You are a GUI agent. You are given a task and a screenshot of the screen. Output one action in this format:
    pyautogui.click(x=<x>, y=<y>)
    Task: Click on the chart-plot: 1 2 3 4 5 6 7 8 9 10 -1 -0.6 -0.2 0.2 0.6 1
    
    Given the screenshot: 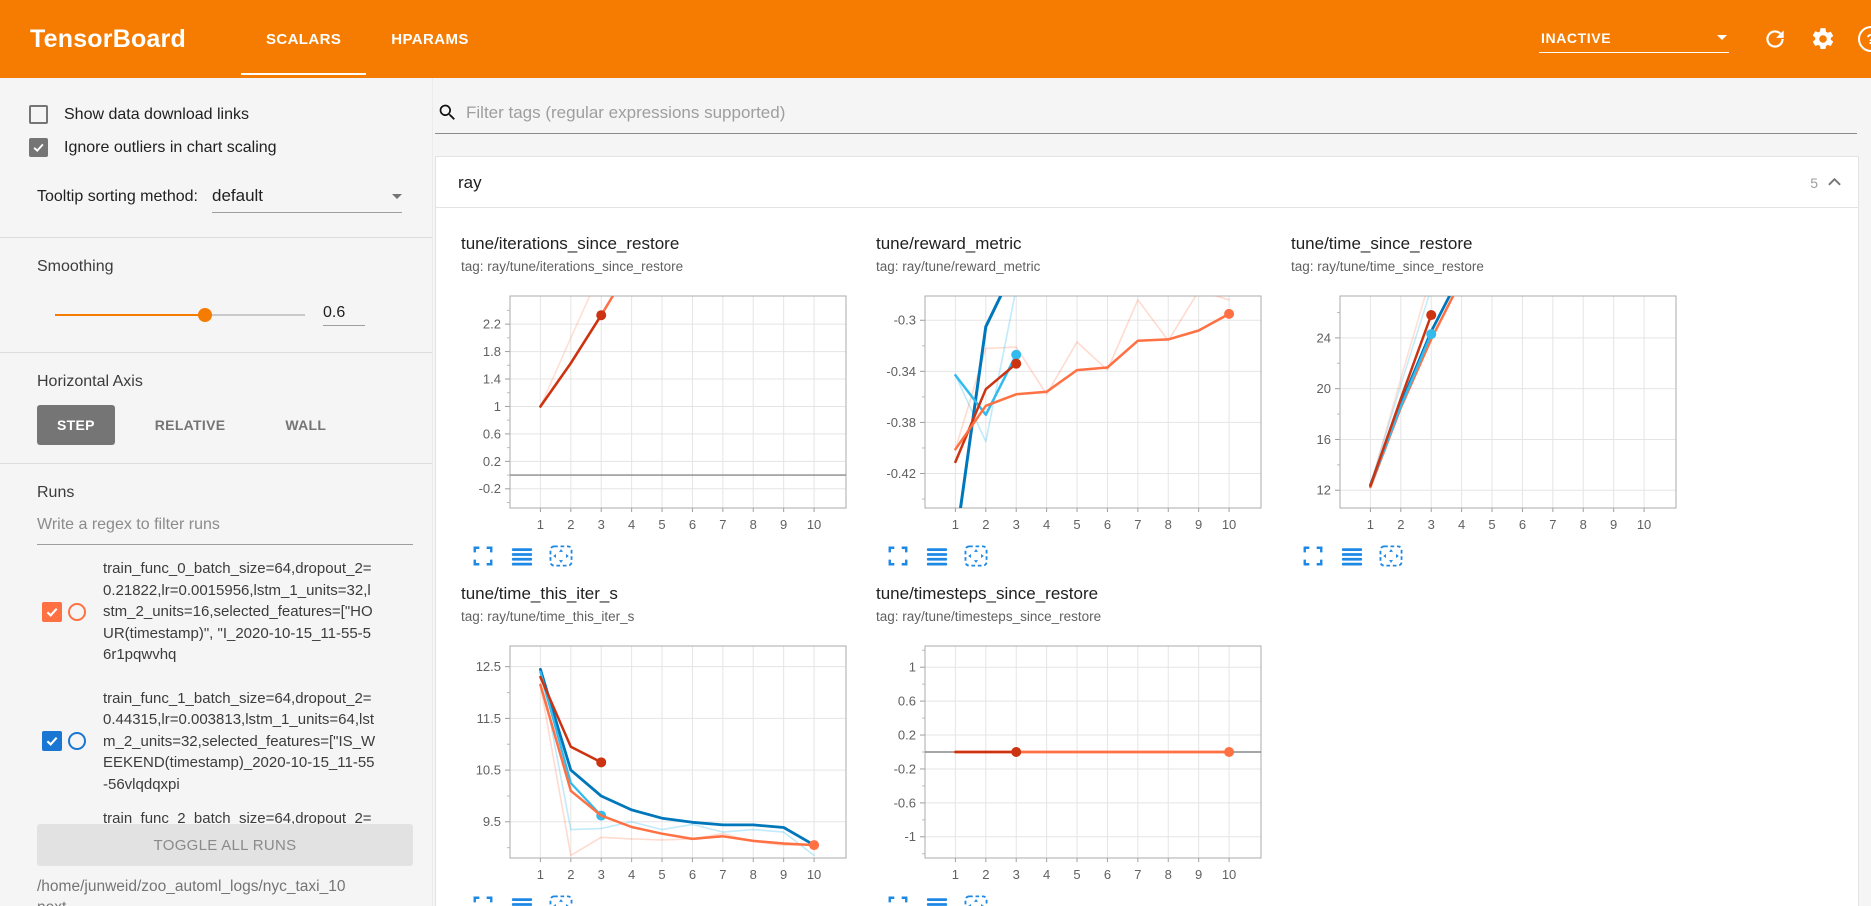 What is the action you would take?
    pyautogui.click(x=1069, y=766)
    